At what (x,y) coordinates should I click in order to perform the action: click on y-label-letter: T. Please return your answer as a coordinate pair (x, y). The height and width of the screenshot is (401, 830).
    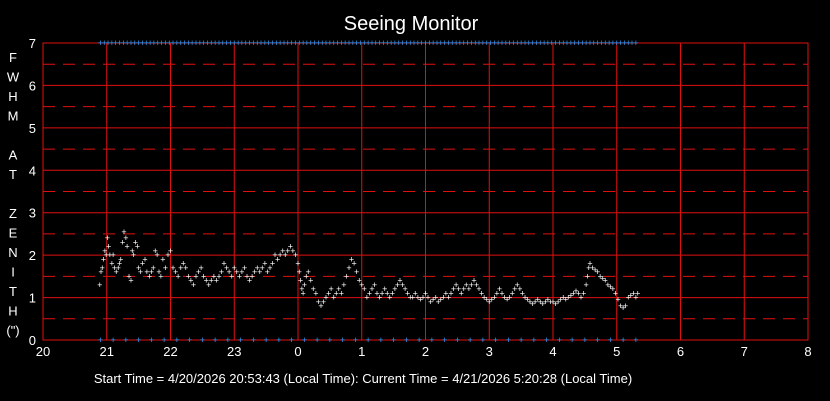
    Looking at the image, I should click on (13, 174).